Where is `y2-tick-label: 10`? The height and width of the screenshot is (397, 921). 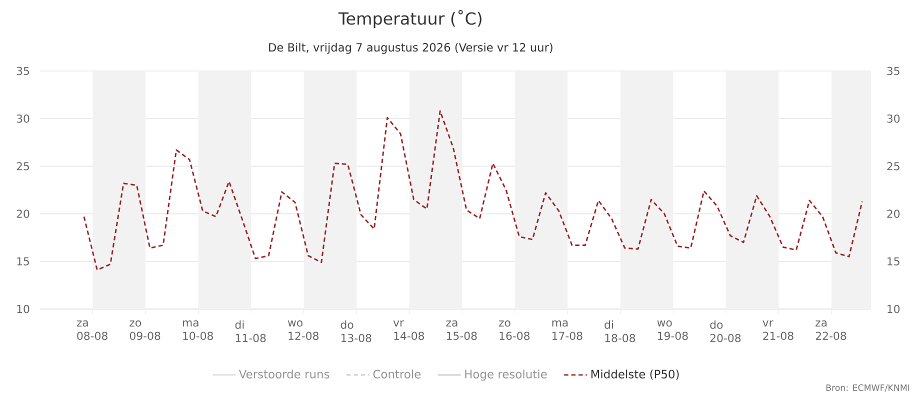 y2-tick-label: 10 is located at coordinates (894, 309).